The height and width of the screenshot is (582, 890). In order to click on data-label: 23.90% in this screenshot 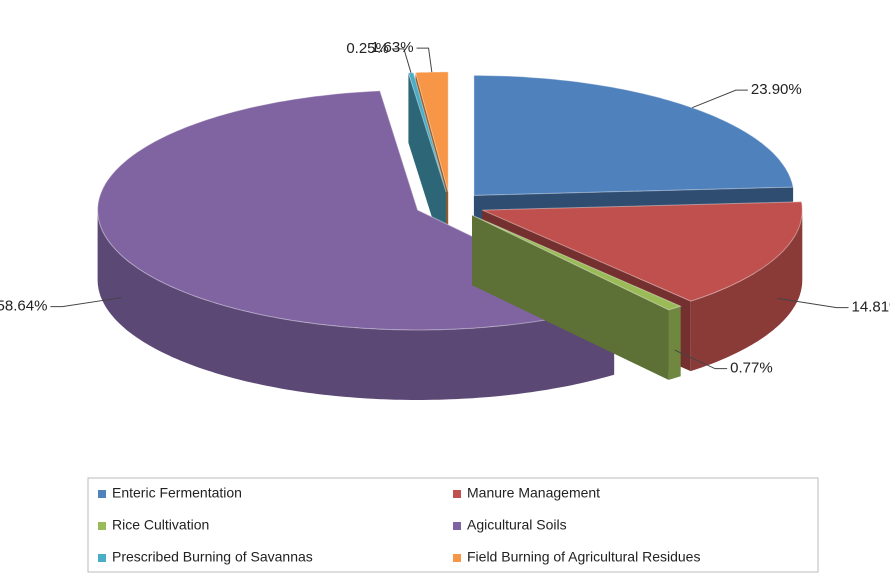, I will do `click(776, 89)`.